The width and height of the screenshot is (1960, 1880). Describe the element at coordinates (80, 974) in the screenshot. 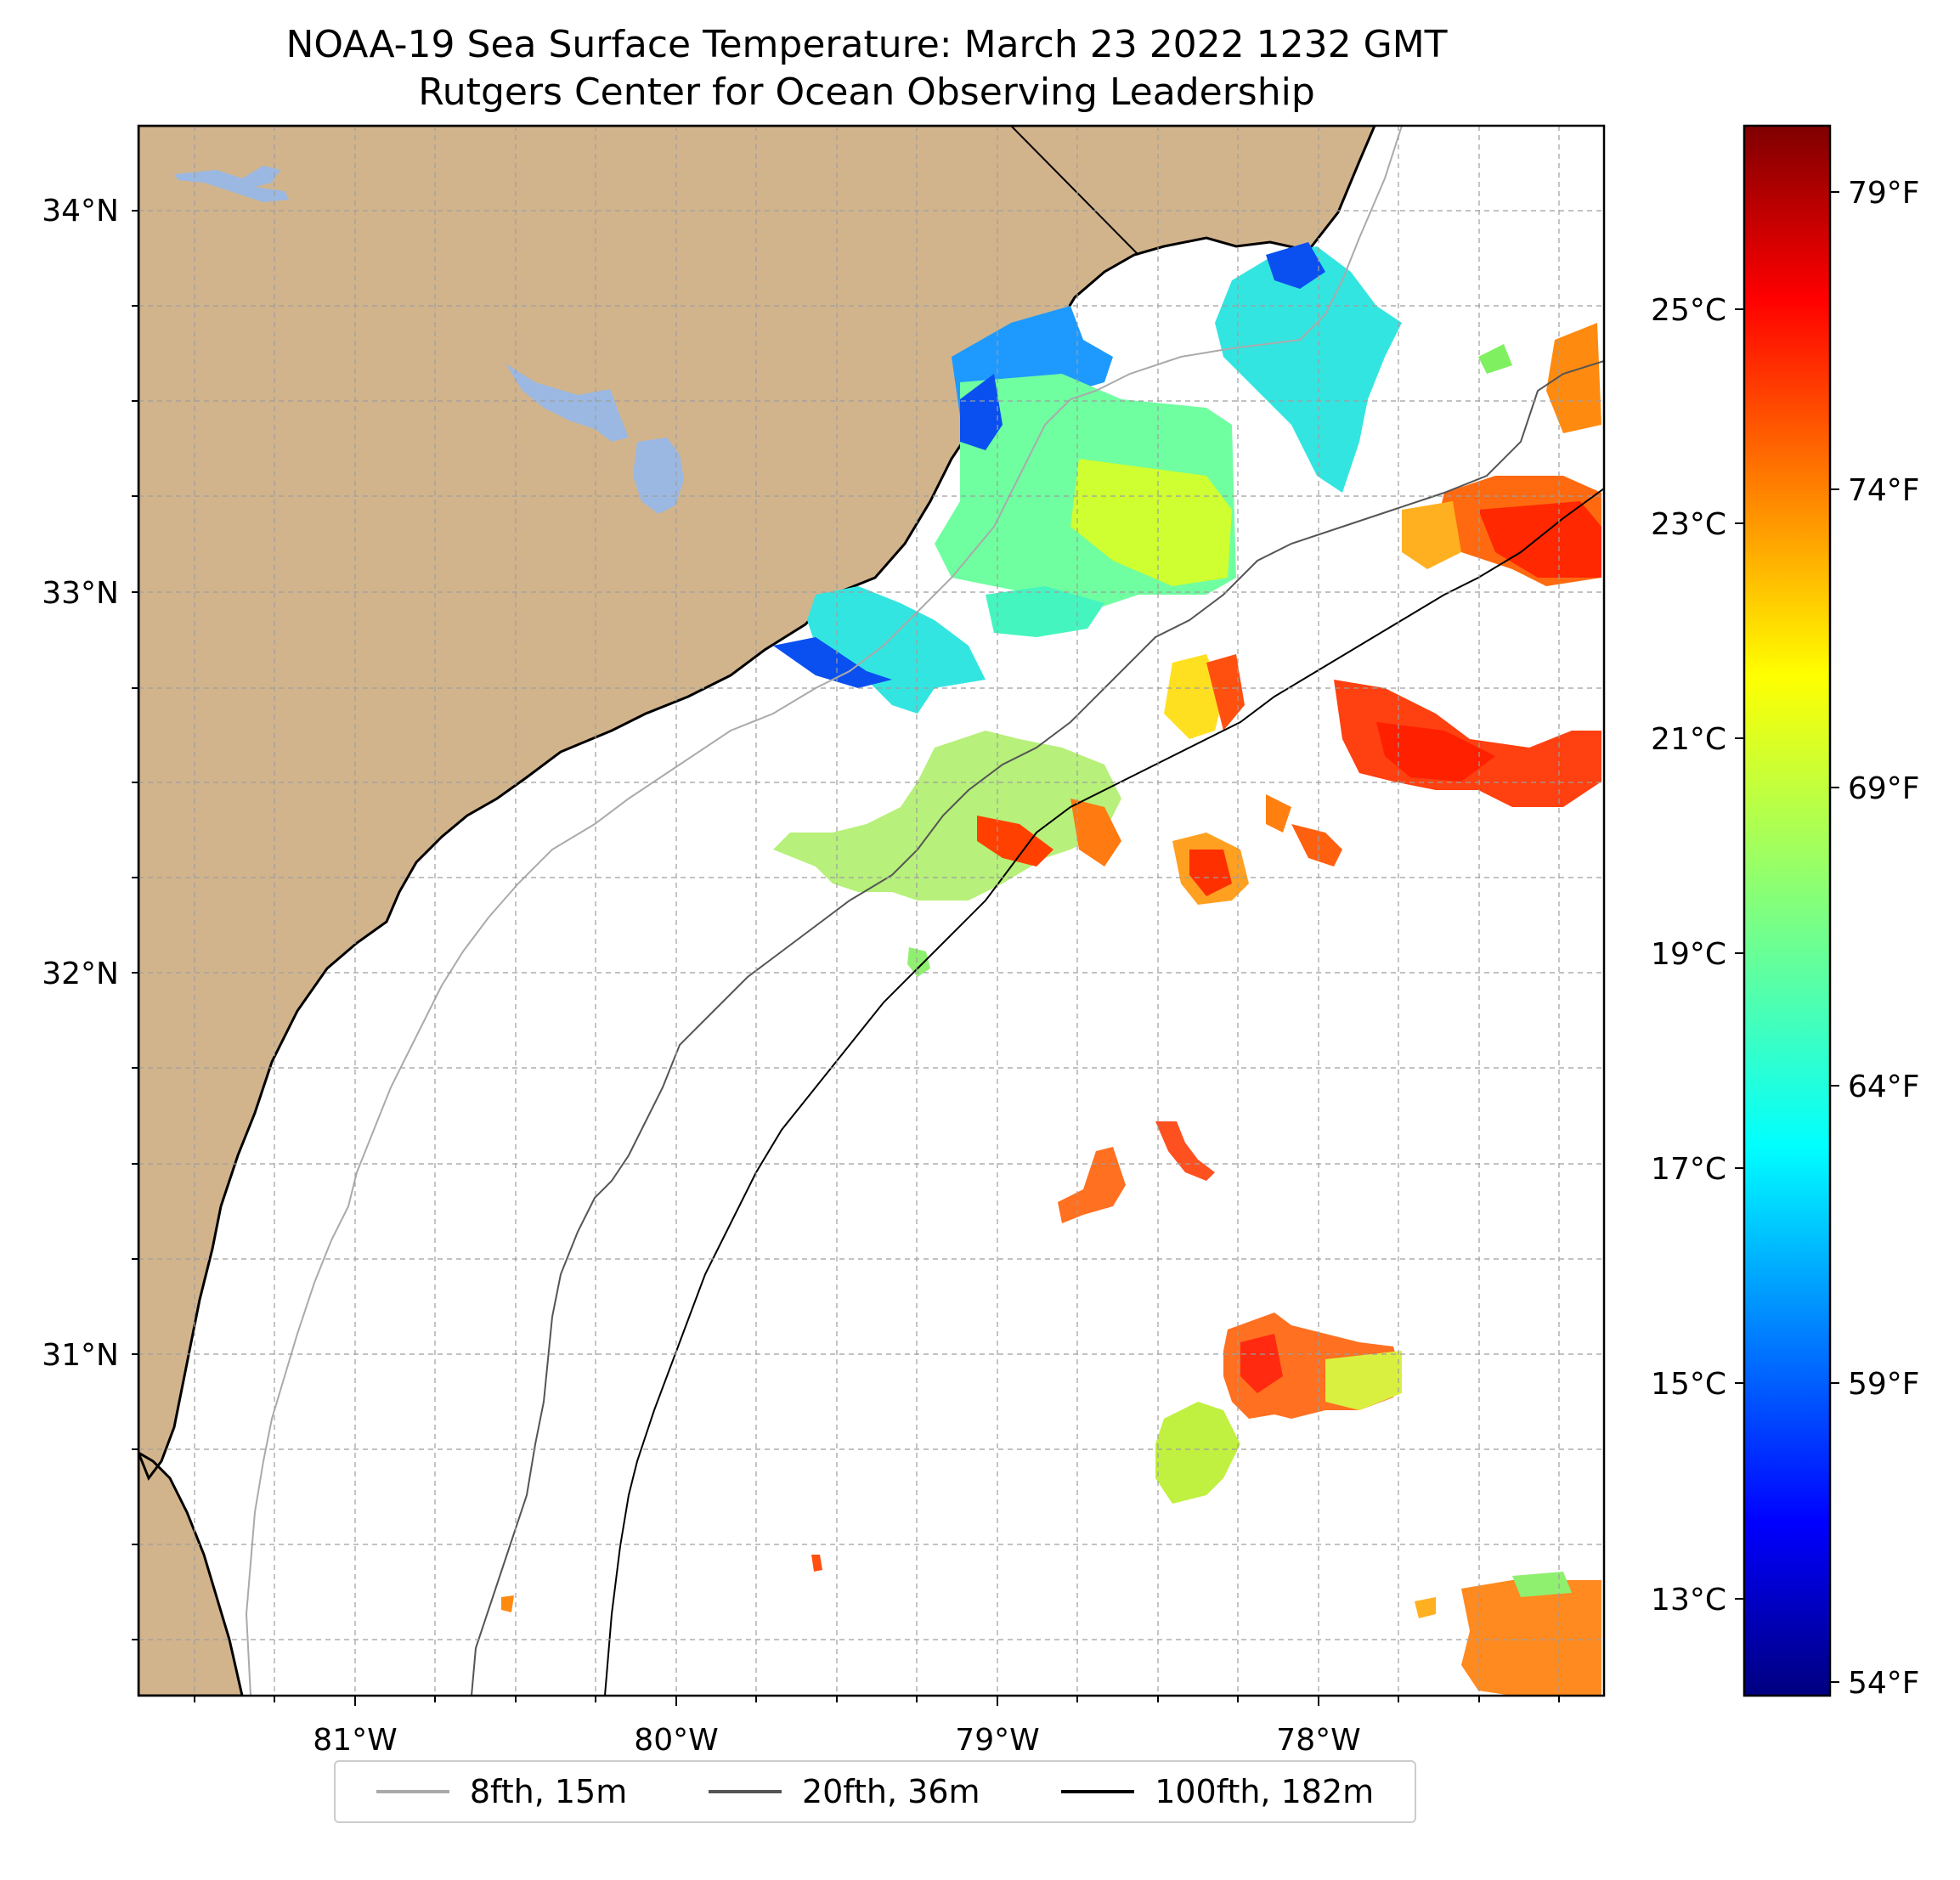

I see `lat-tick-label: 32°N` at that location.